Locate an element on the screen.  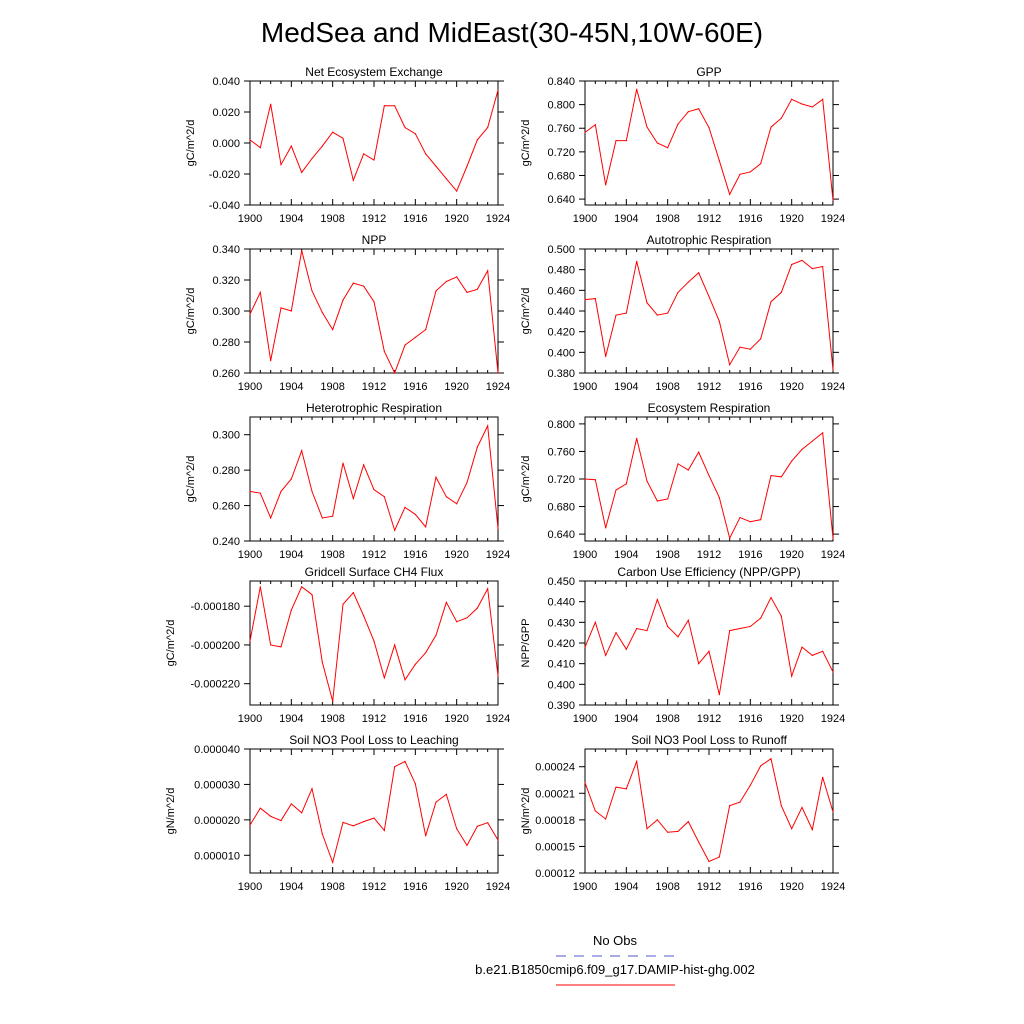
y-tick-label: 0.420 is located at coordinates (561, 333).